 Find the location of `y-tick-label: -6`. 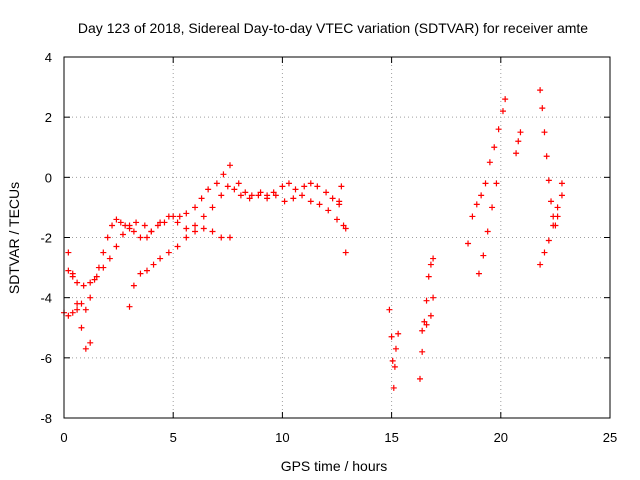

y-tick-label: -6 is located at coordinates (46, 358).